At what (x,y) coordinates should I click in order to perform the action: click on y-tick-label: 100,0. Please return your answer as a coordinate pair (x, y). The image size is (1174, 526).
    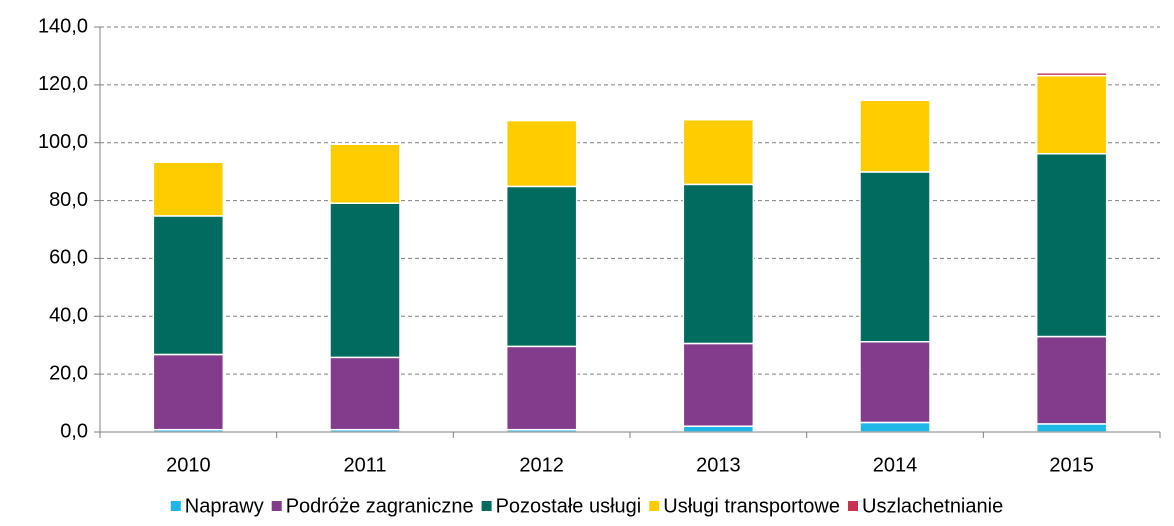
    Looking at the image, I should click on (63, 142).